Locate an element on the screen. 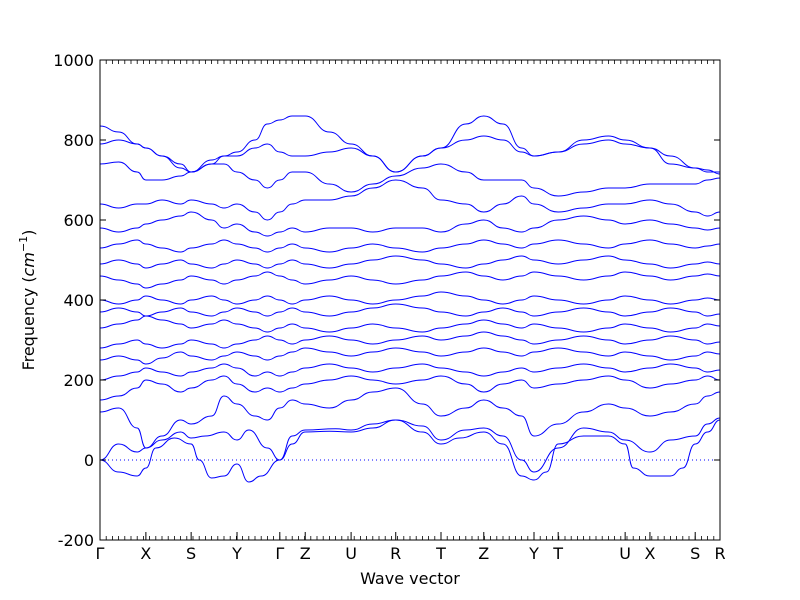  y-tick-label: -200 is located at coordinates (76, 540).